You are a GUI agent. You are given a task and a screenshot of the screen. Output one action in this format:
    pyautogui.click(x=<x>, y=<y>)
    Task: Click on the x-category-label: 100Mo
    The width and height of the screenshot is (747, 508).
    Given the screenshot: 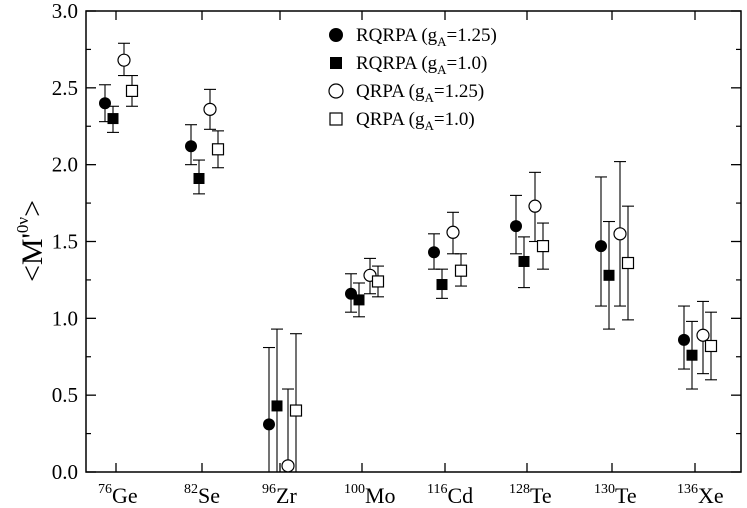 What is the action you would take?
    pyautogui.click(x=370, y=495)
    